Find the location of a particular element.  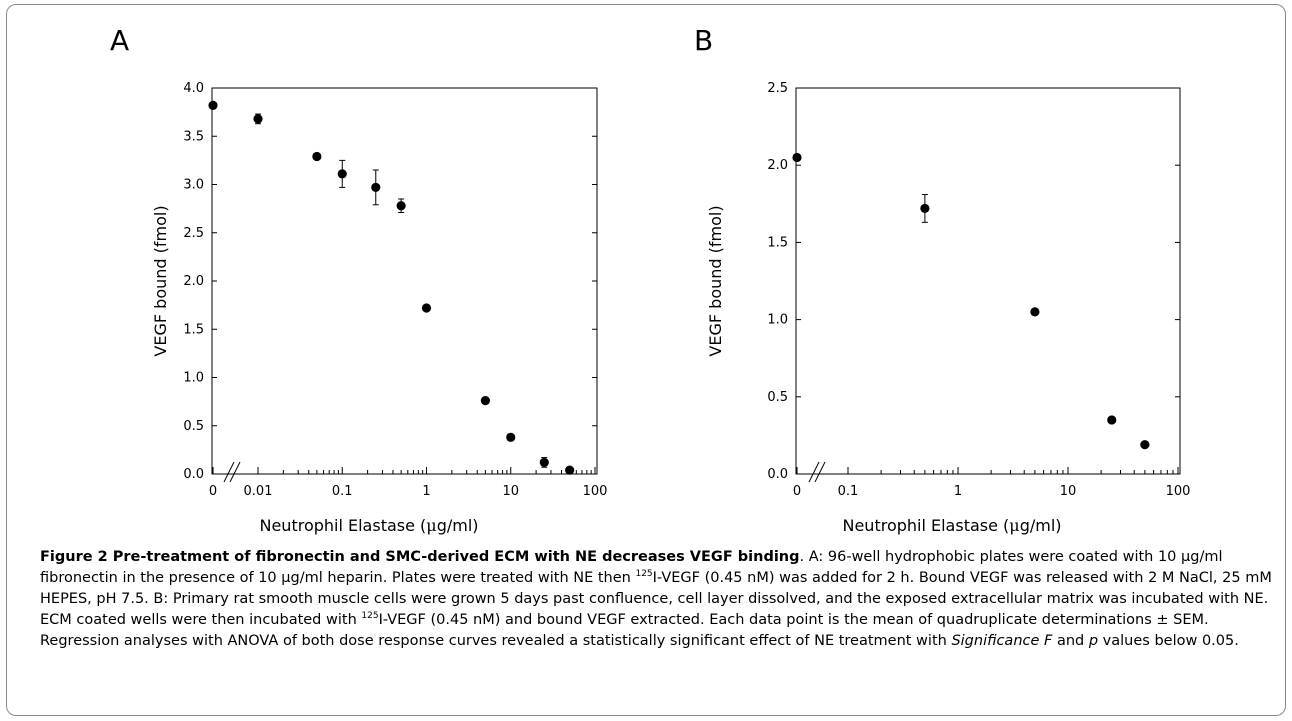

caption-italic-1: Significance F is located at coordinates (1002, 641).